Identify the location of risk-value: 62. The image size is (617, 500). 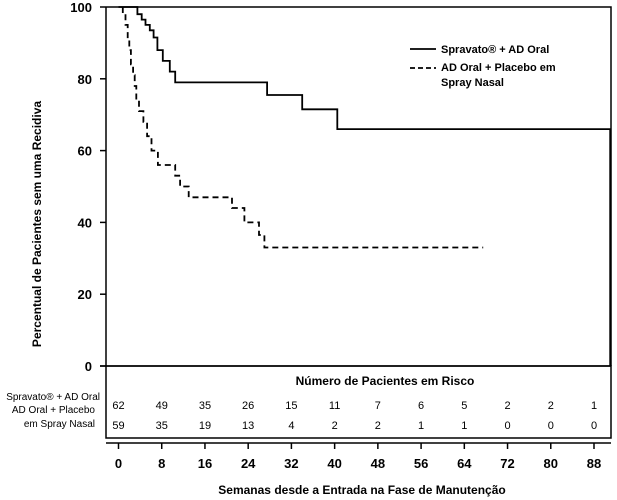
(118, 406).